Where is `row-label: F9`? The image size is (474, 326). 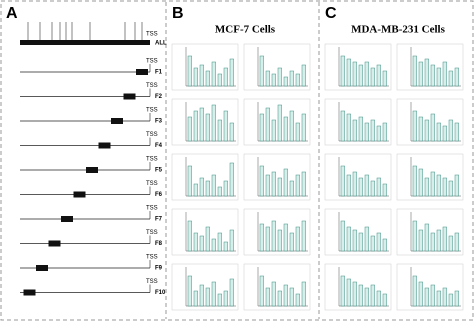
row-label: F9 is located at coordinates (159, 269).